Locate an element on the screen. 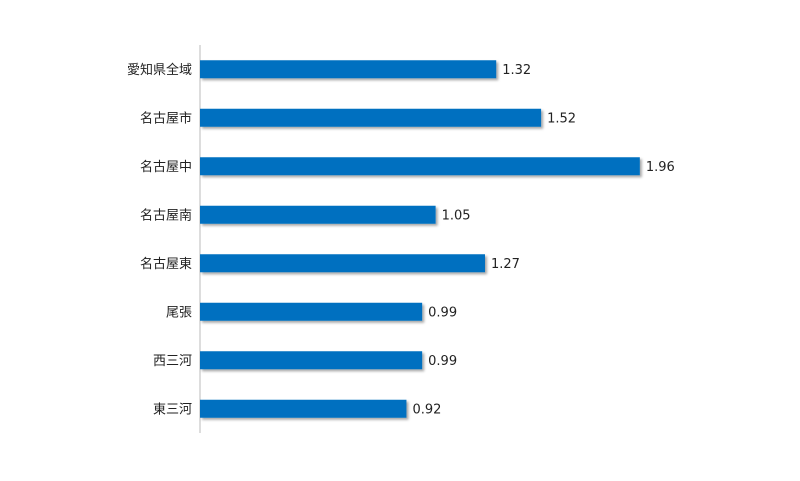  value-label: 1.32 is located at coordinates (516, 70).